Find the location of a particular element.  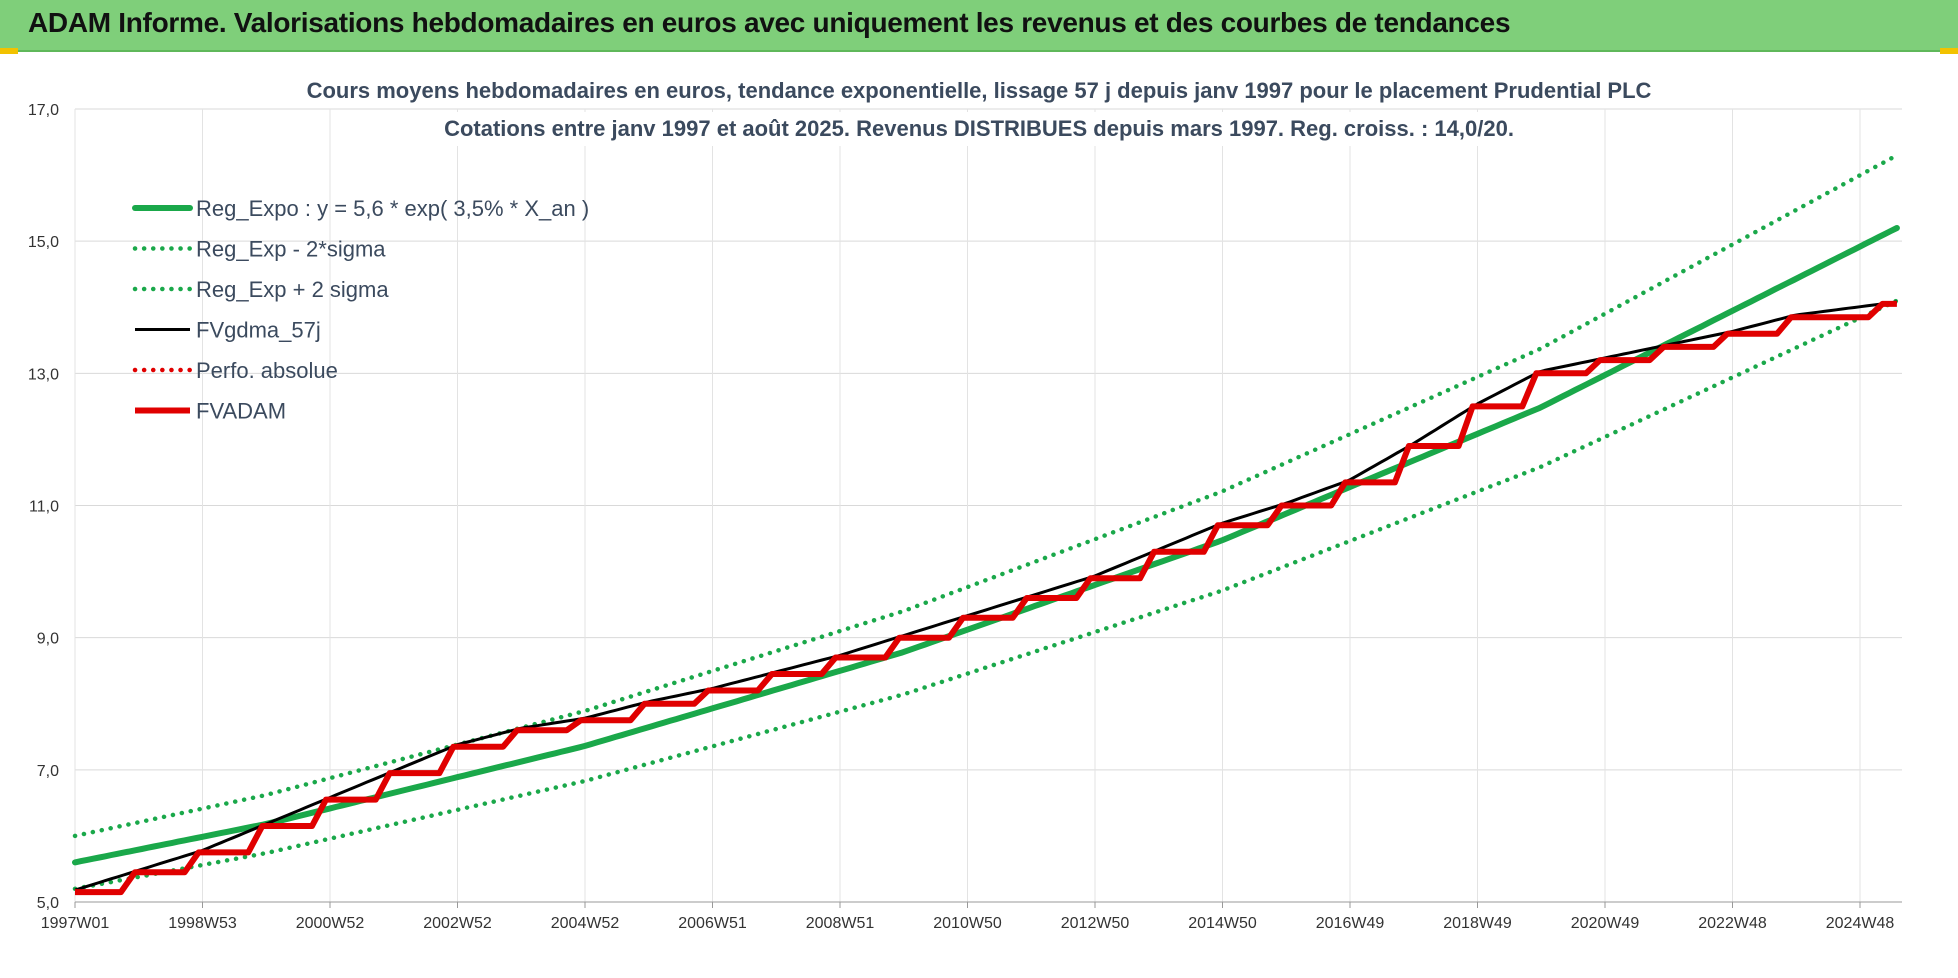

subtitle-background is located at coordinates (975, 129).